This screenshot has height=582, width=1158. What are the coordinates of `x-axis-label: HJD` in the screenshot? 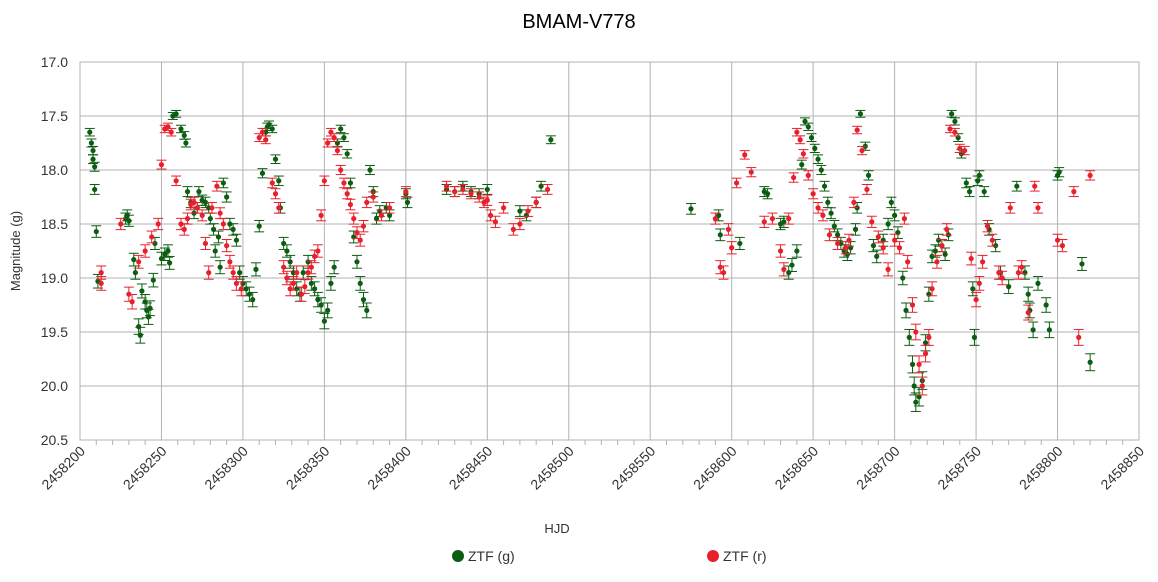 It's located at (556, 528).